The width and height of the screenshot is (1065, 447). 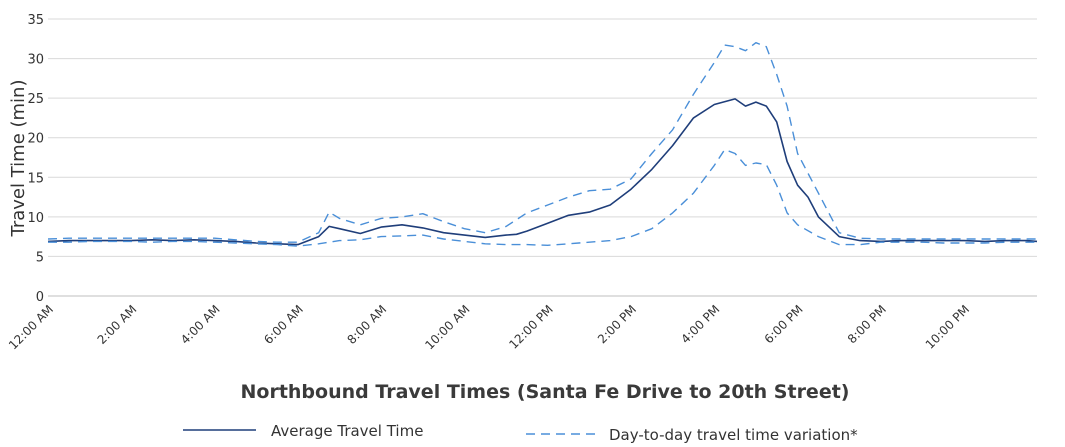 What do you see at coordinates (35, 60) in the screenshot?
I see `y-tick-label: 30` at bounding box center [35, 60].